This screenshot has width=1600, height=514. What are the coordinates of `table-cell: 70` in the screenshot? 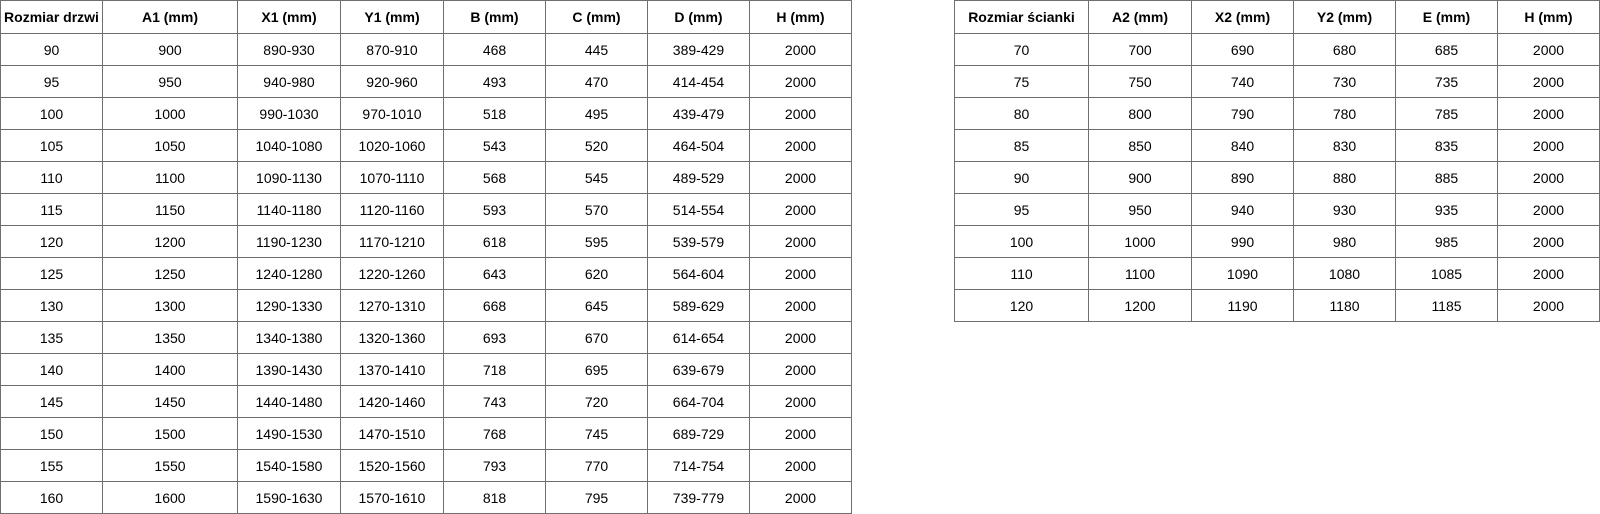 It's located at (1021, 49).